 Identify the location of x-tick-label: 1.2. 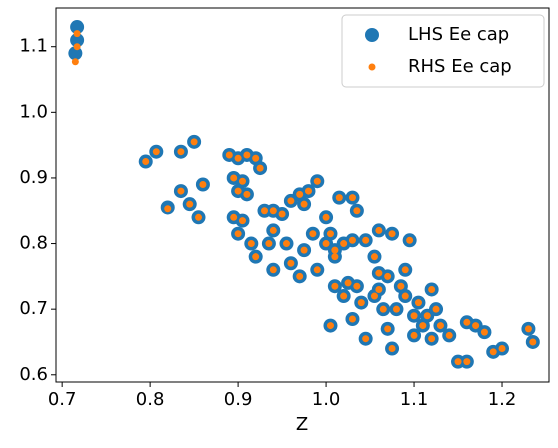
(502, 399).